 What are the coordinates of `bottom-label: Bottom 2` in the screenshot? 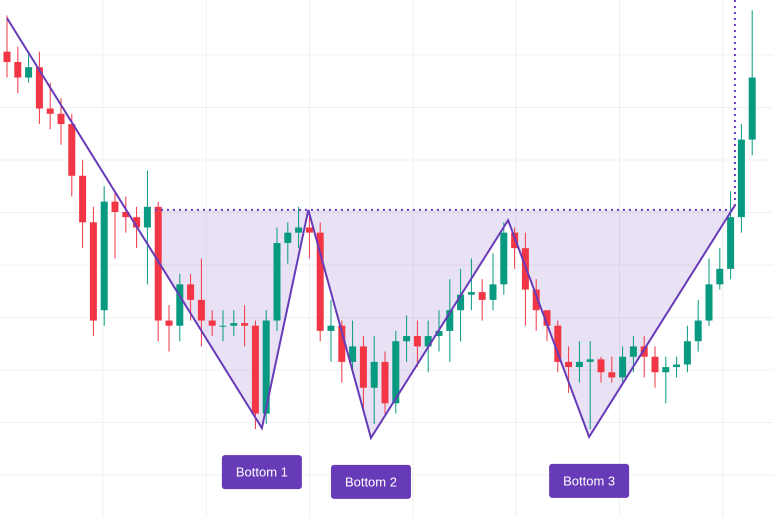 It's located at (371, 481).